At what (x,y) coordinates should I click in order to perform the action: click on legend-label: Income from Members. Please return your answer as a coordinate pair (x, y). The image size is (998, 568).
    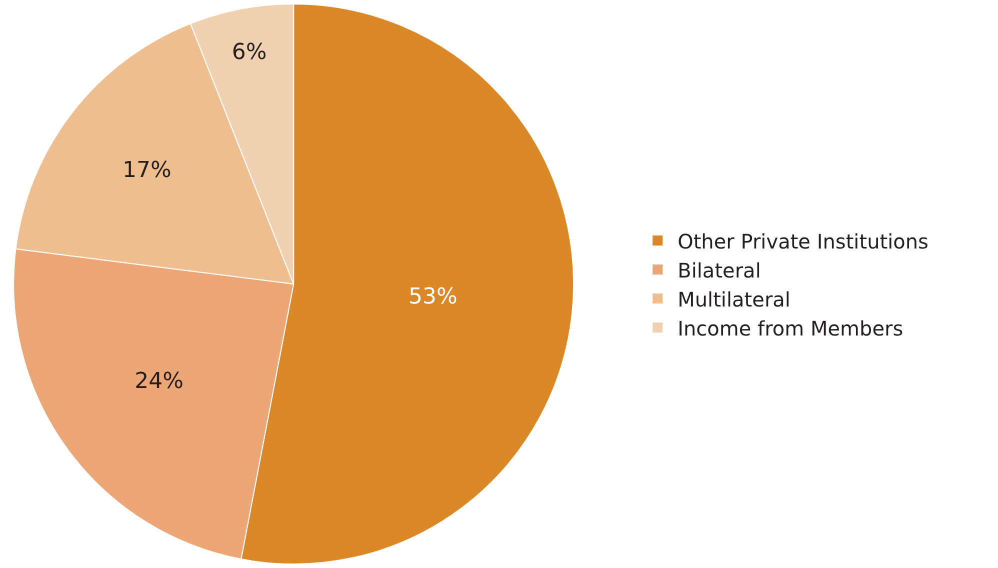
    Looking at the image, I should click on (791, 328).